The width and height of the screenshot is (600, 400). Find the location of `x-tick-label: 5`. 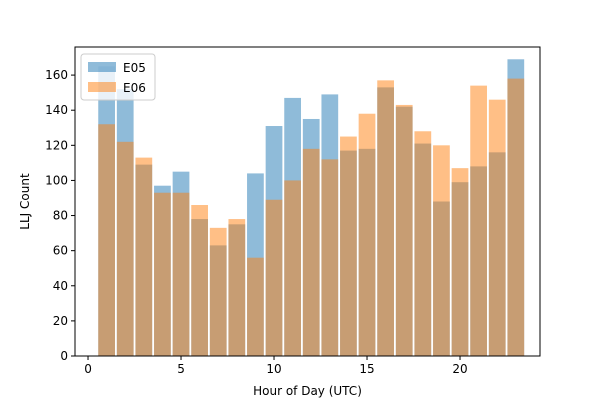

x-tick-label: 5 is located at coordinates (181, 369).